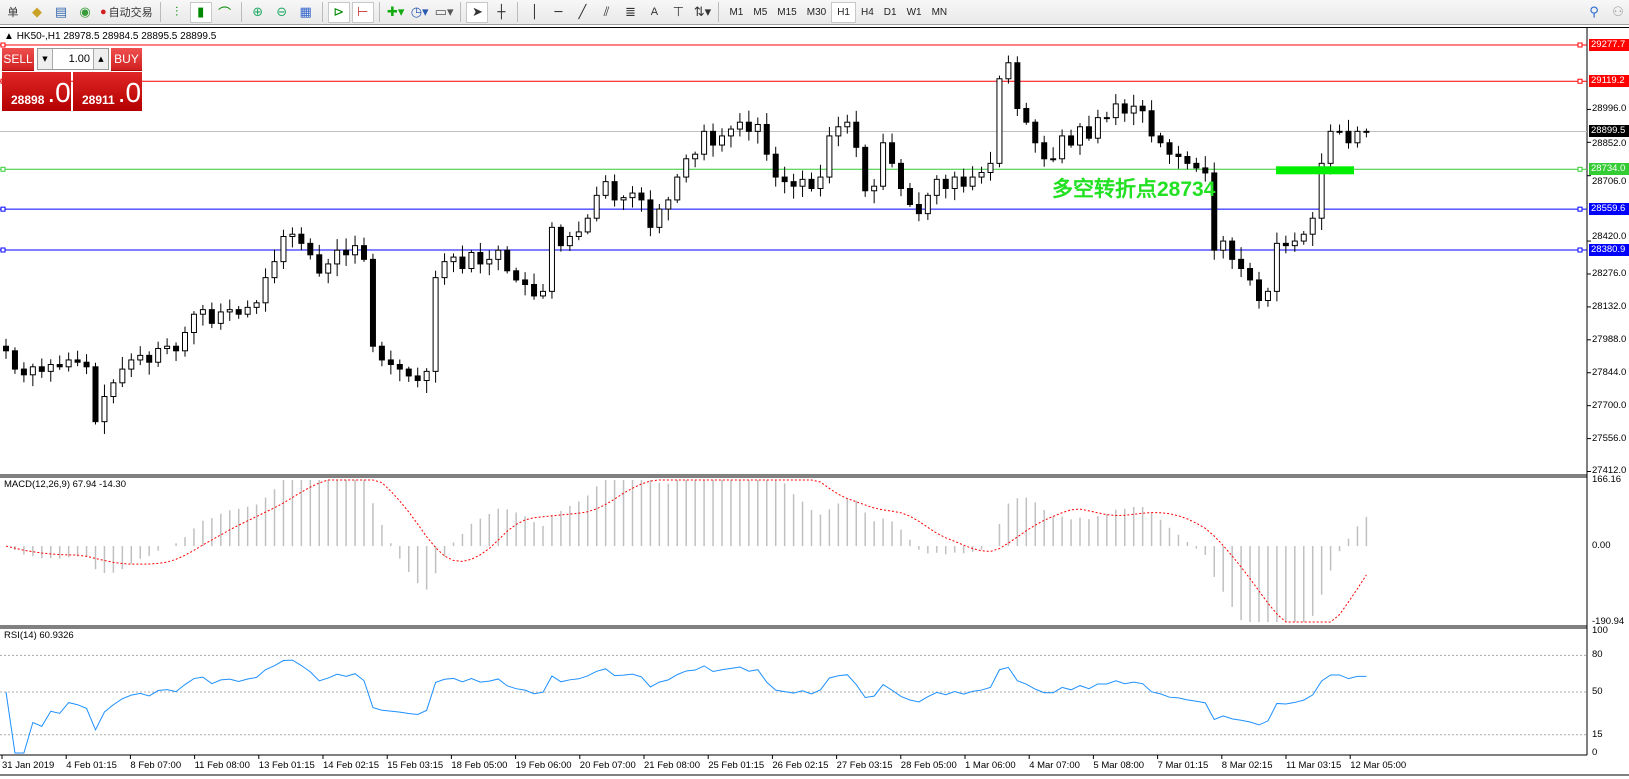 This screenshot has height=779, width=1629. What do you see at coordinates (225, 14) in the screenshot?
I see `line-chart-icon: ⌒` at bounding box center [225, 14].